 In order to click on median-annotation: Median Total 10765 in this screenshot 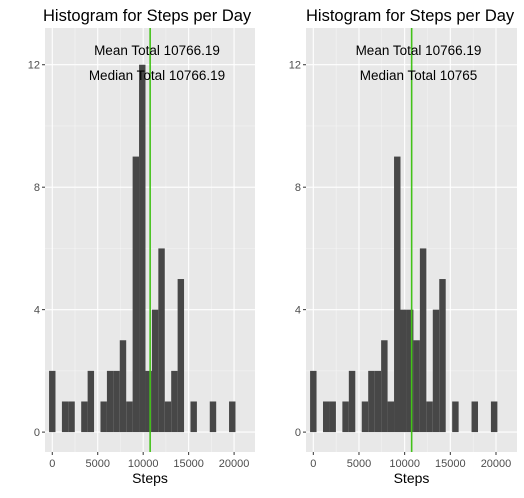, I will do `click(419, 75)`.